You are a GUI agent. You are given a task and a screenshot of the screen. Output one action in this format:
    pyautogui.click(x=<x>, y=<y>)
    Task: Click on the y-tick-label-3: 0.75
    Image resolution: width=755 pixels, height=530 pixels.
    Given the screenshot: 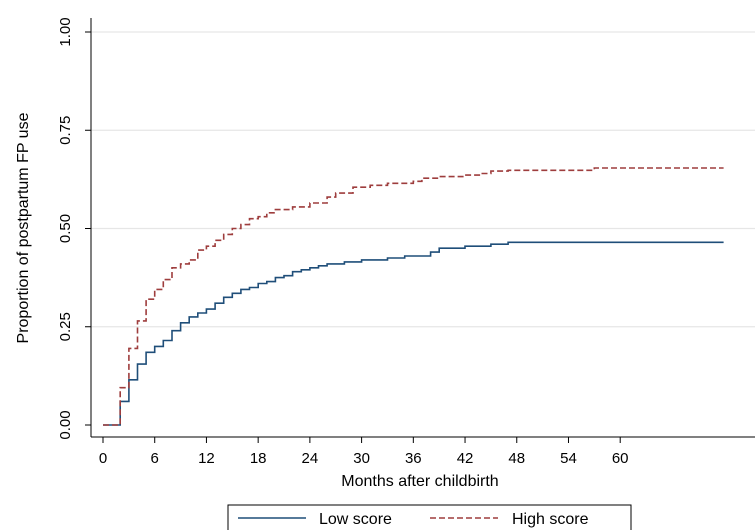 What is the action you would take?
    pyautogui.click(x=65, y=130)
    